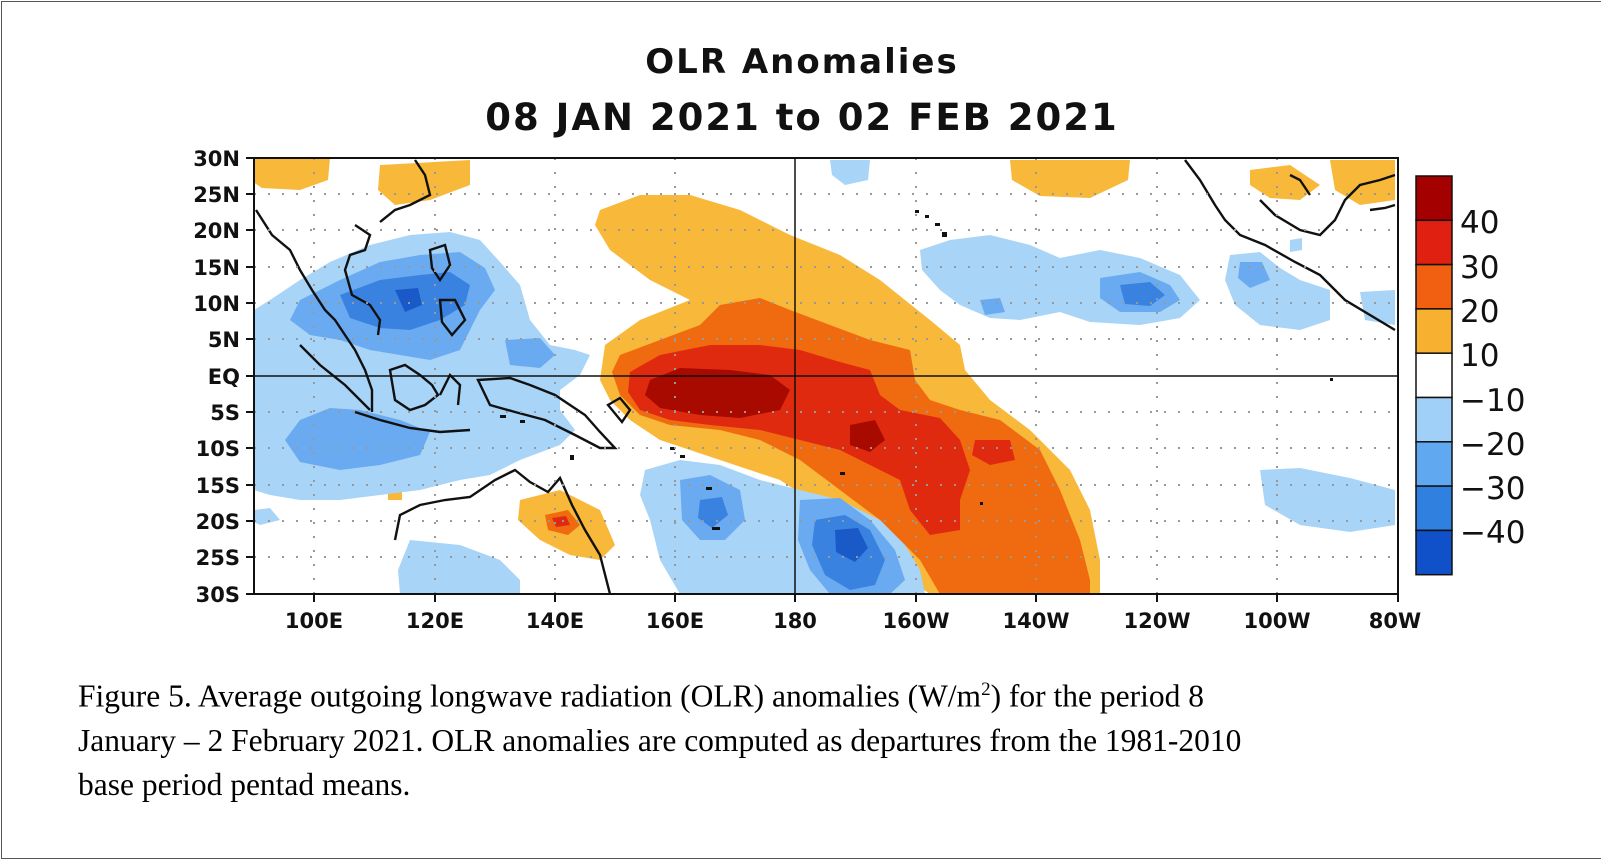 This screenshot has height=862, width=1604. I want to click on lat-label: 25S, so click(218, 558).